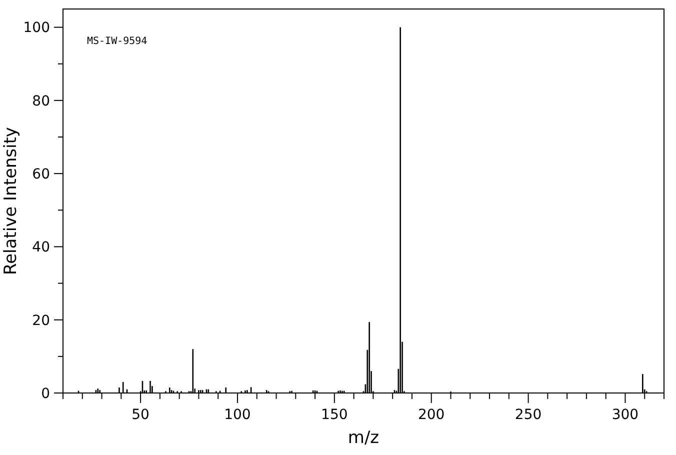  Describe the element at coordinates (237, 415) in the screenshot. I see `x-tick-label: 100` at that location.